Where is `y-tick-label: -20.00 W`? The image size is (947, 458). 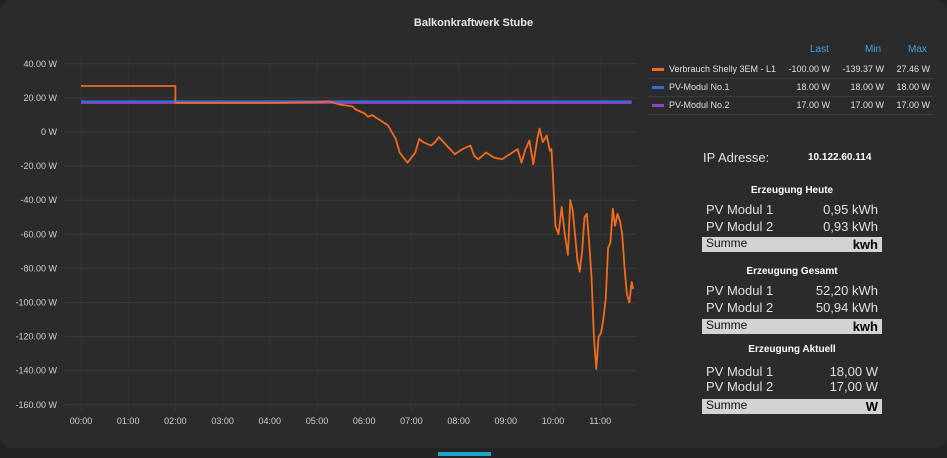 y-tick-label: -20.00 W is located at coordinates (38, 166).